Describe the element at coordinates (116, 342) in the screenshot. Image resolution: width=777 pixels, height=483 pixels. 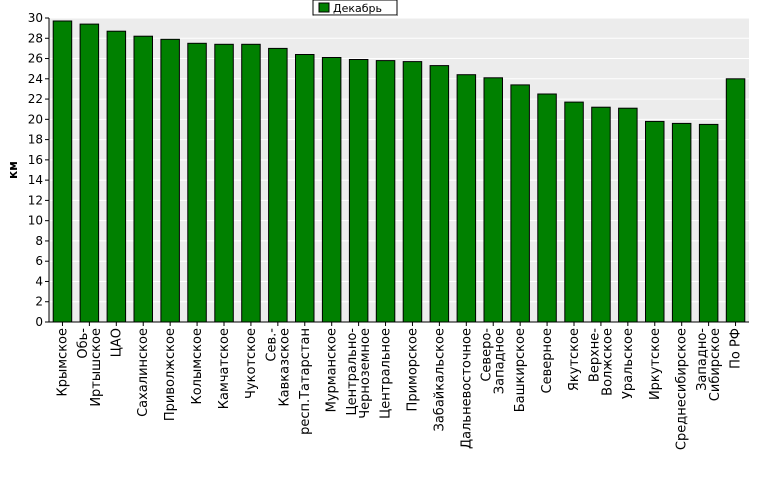
I see `x-tick-label: ЦАО` at that location.